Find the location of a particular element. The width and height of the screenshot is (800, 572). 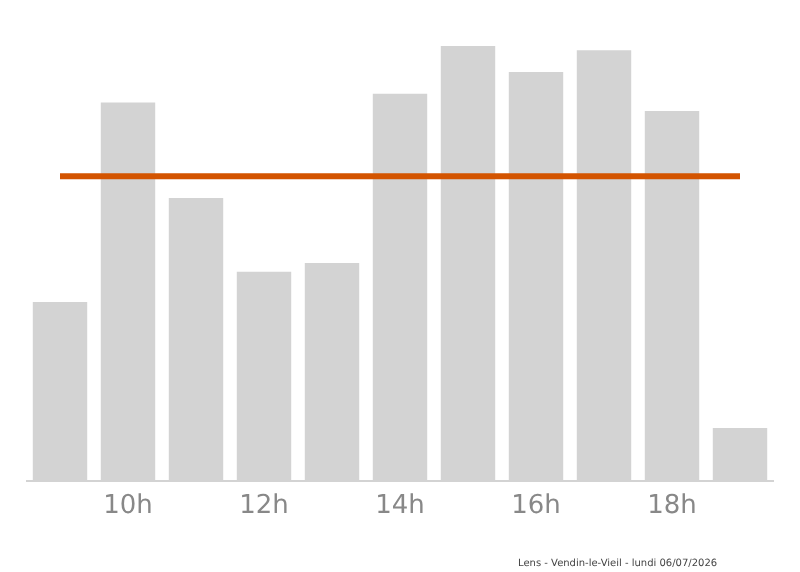

x-tick-label: 16h is located at coordinates (536, 506).